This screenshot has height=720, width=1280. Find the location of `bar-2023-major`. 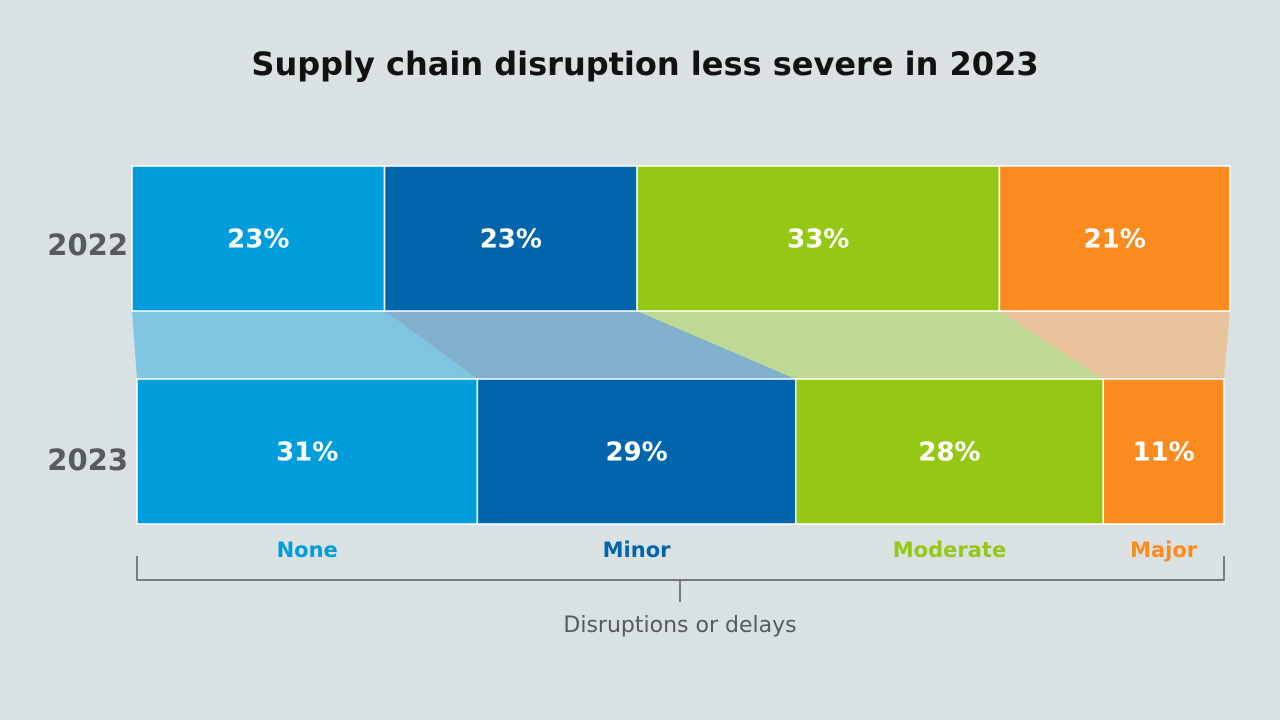

bar-2023-major is located at coordinates (1163, 451).